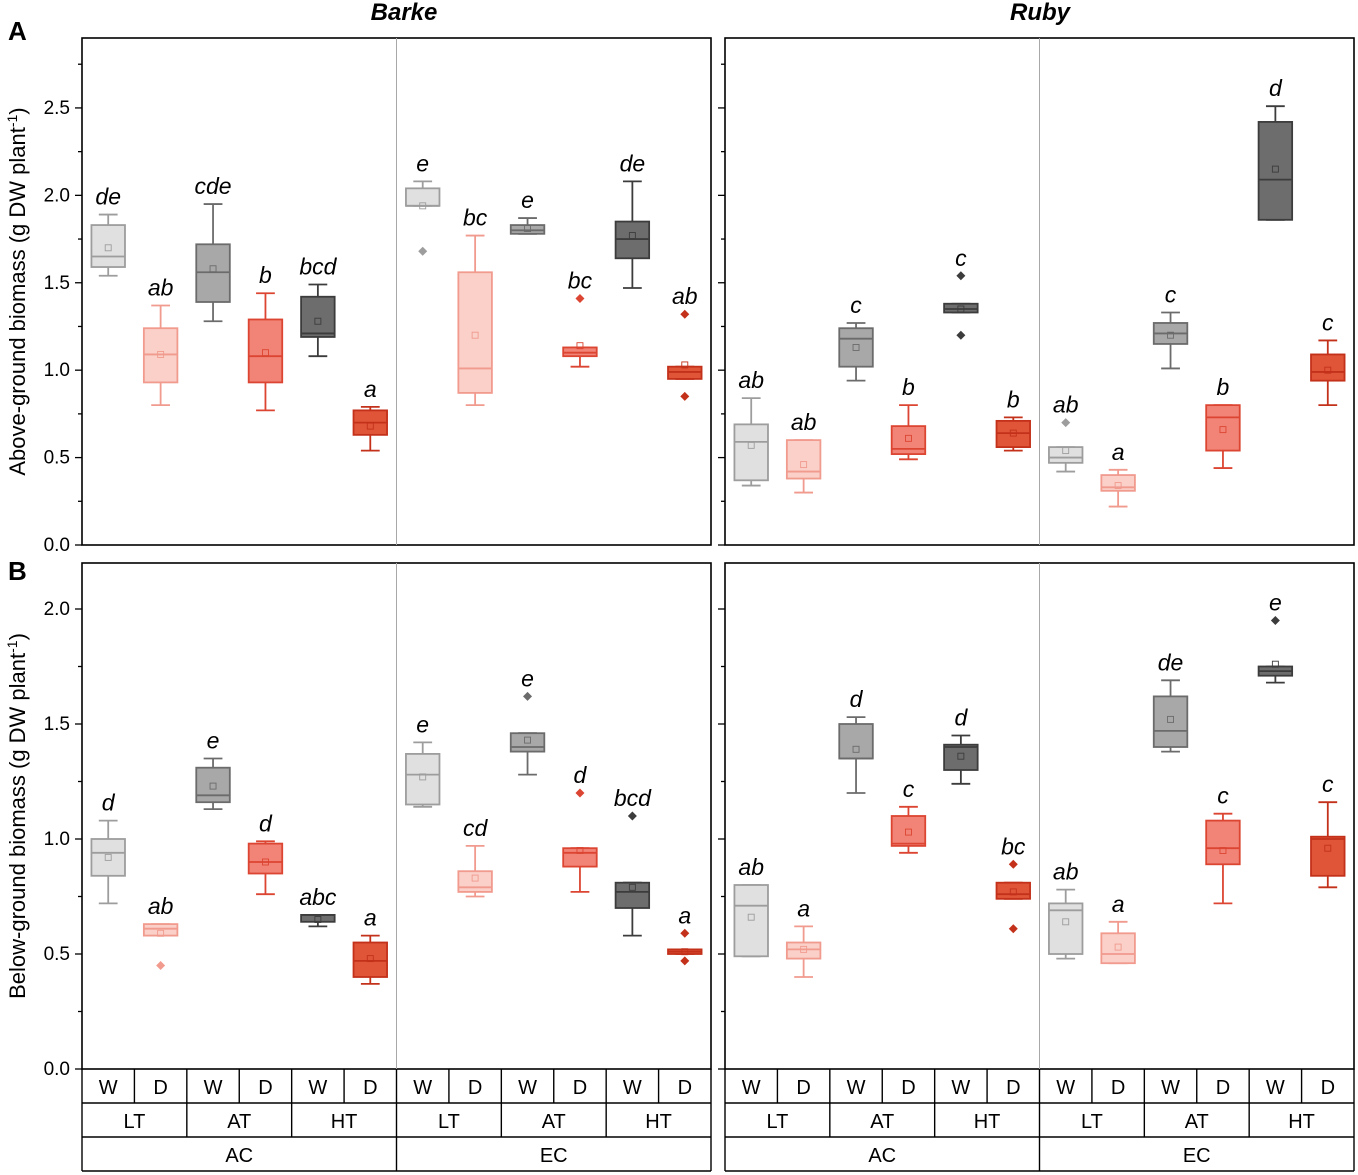 The width and height of the screenshot is (1358, 1175). What do you see at coordinates (803, 908) in the screenshot?
I see `box-b-ruby-2-significance-letter: a` at bounding box center [803, 908].